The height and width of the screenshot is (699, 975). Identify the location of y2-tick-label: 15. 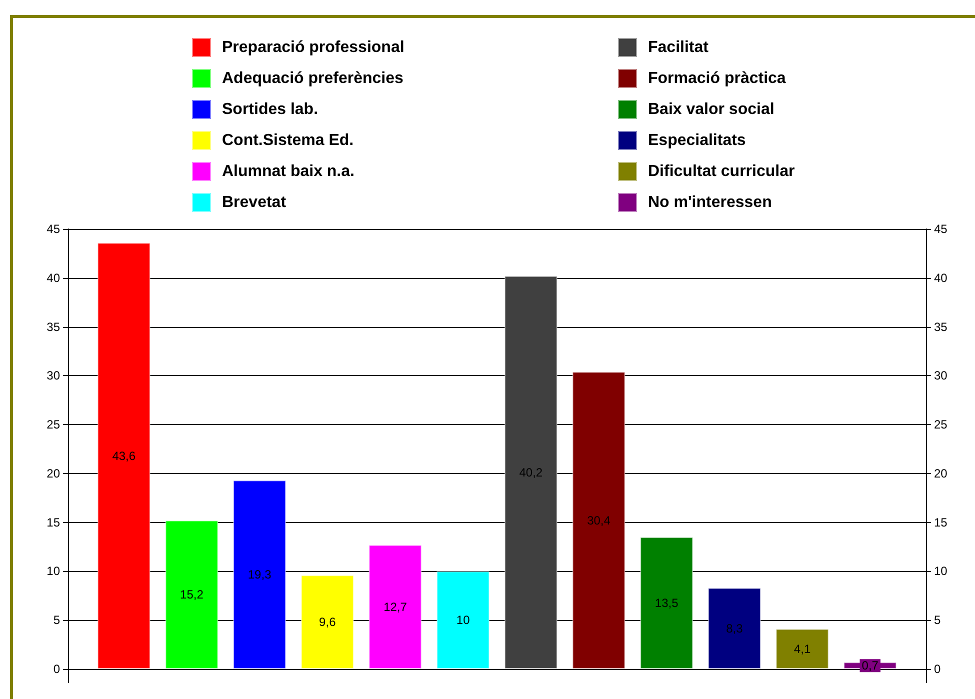
(941, 522).